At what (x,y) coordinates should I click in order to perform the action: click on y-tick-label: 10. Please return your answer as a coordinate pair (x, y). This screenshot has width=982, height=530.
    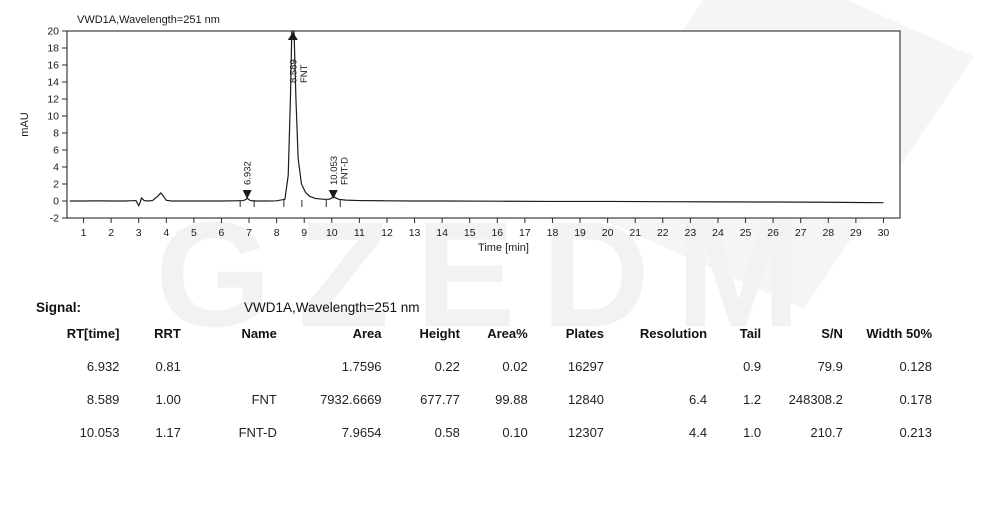
    Looking at the image, I should click on (53, 117).